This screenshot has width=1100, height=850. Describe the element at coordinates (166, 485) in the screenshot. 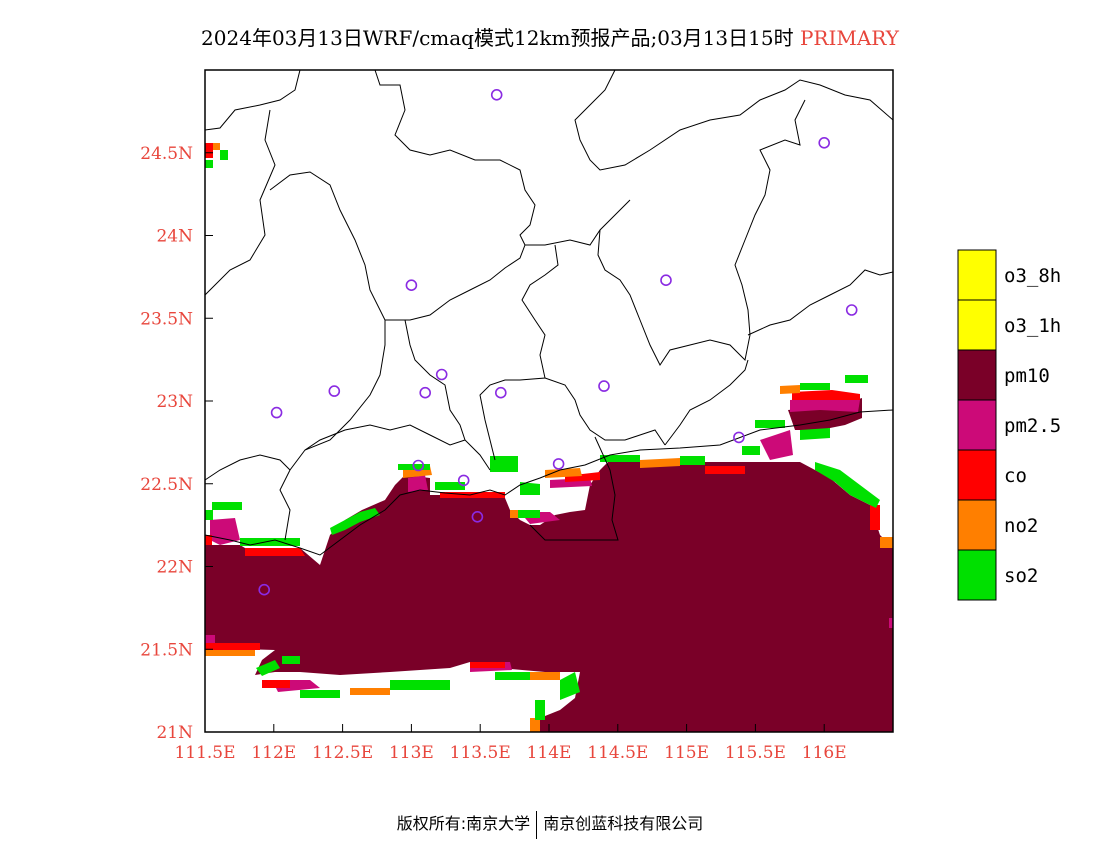

I see `y-tick-label: 22.5N` at that location.